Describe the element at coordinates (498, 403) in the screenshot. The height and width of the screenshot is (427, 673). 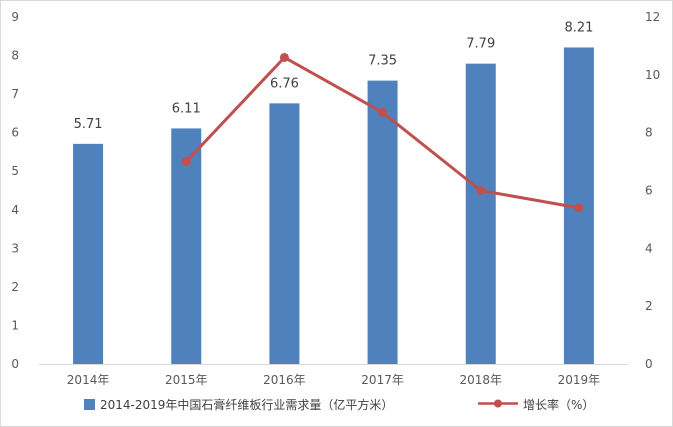
I see `legend-line-marker` at that location.